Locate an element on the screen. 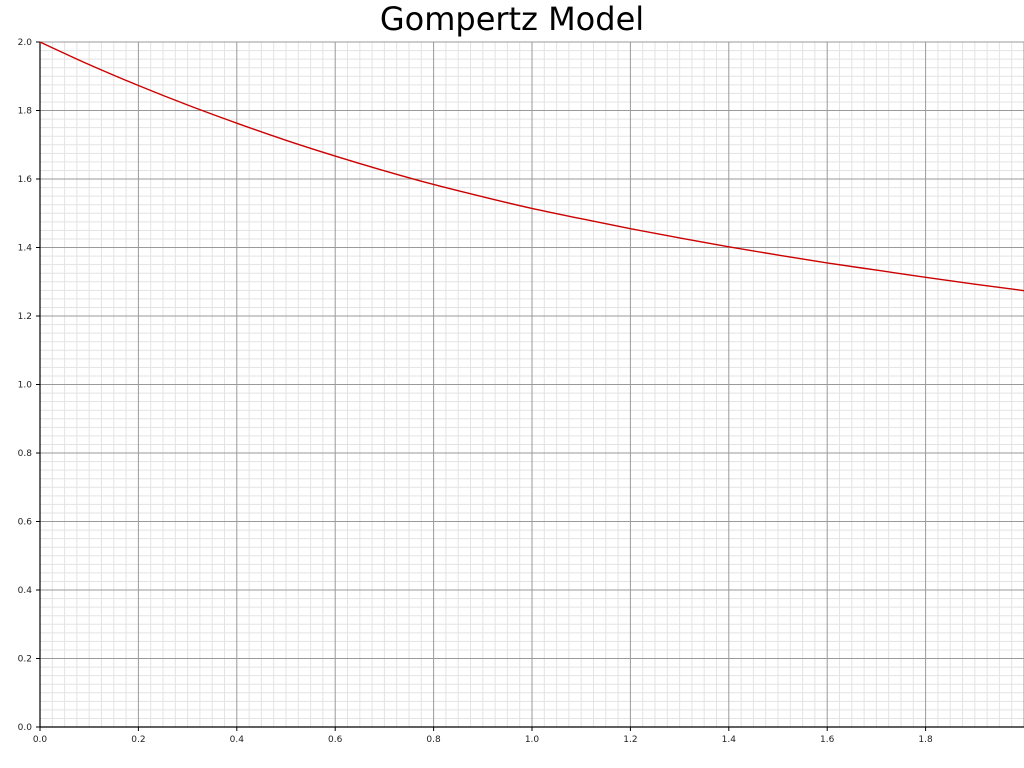 The height and width of the screenshot is (768, 1024). y-tick-label: 1.0 is located at coordinates (25, 386).